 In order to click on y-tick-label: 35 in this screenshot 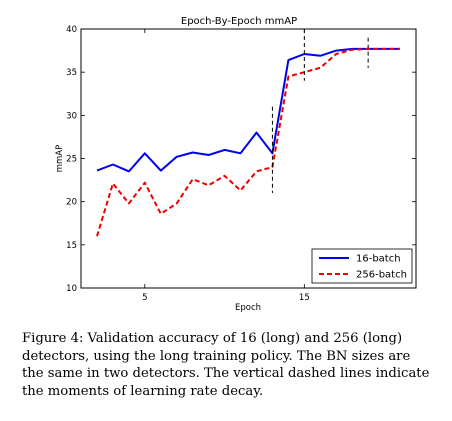, I will do `click(71, 73)`.